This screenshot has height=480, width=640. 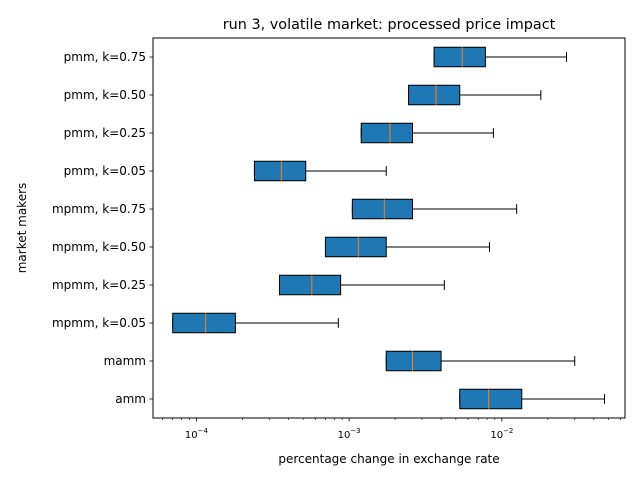 What do you see at coordinates (105, 171) in the screenshot?
I see `y-category-label: pmm, k=0.05` at bounding box center [105, 171].